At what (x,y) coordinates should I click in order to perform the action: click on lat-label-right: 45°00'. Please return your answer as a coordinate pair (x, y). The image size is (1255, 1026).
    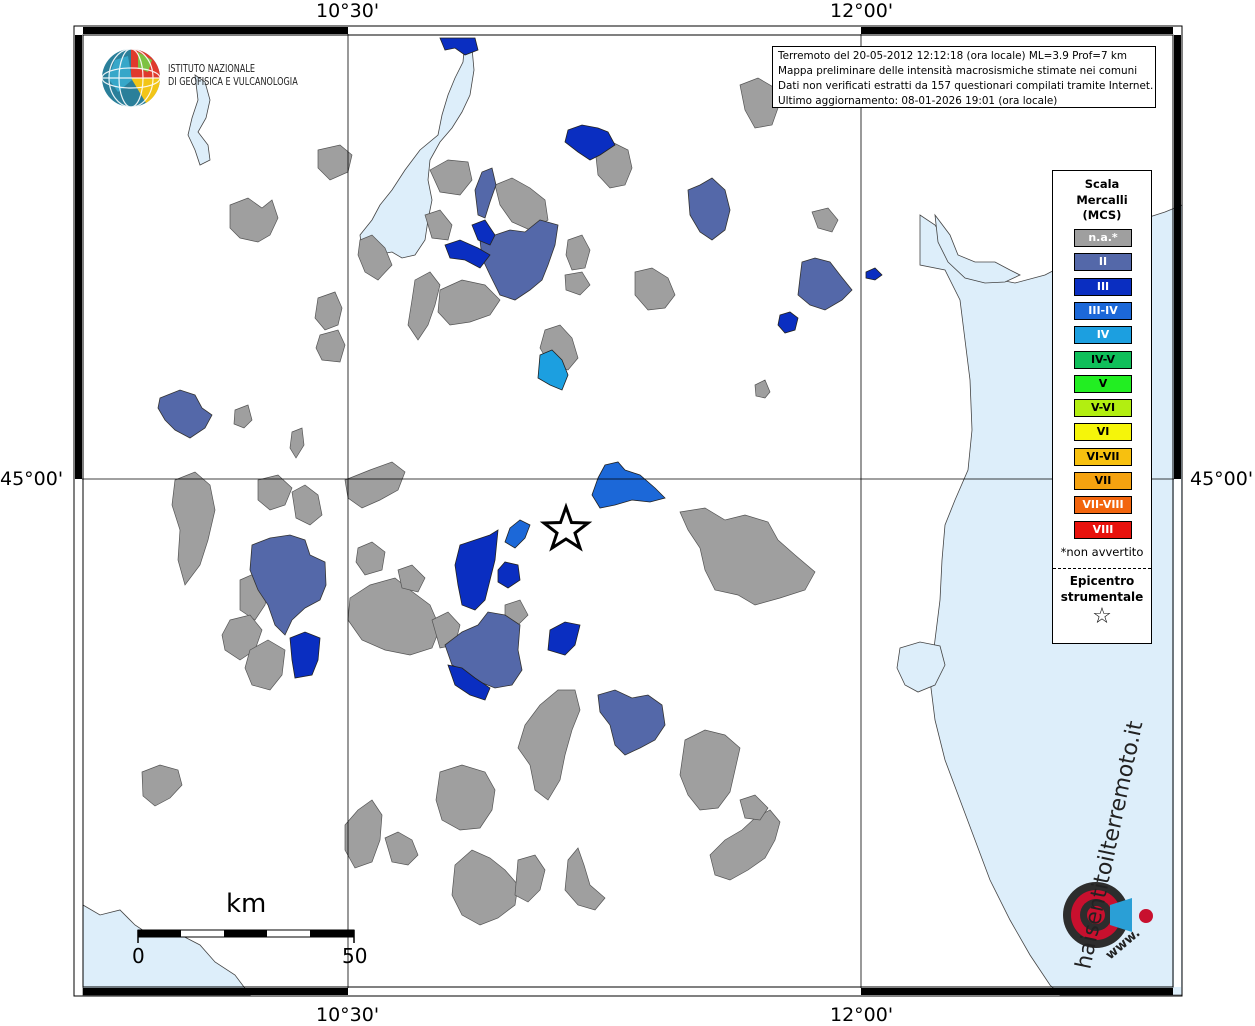
    Looking at the image, I should click on (1222, 479).